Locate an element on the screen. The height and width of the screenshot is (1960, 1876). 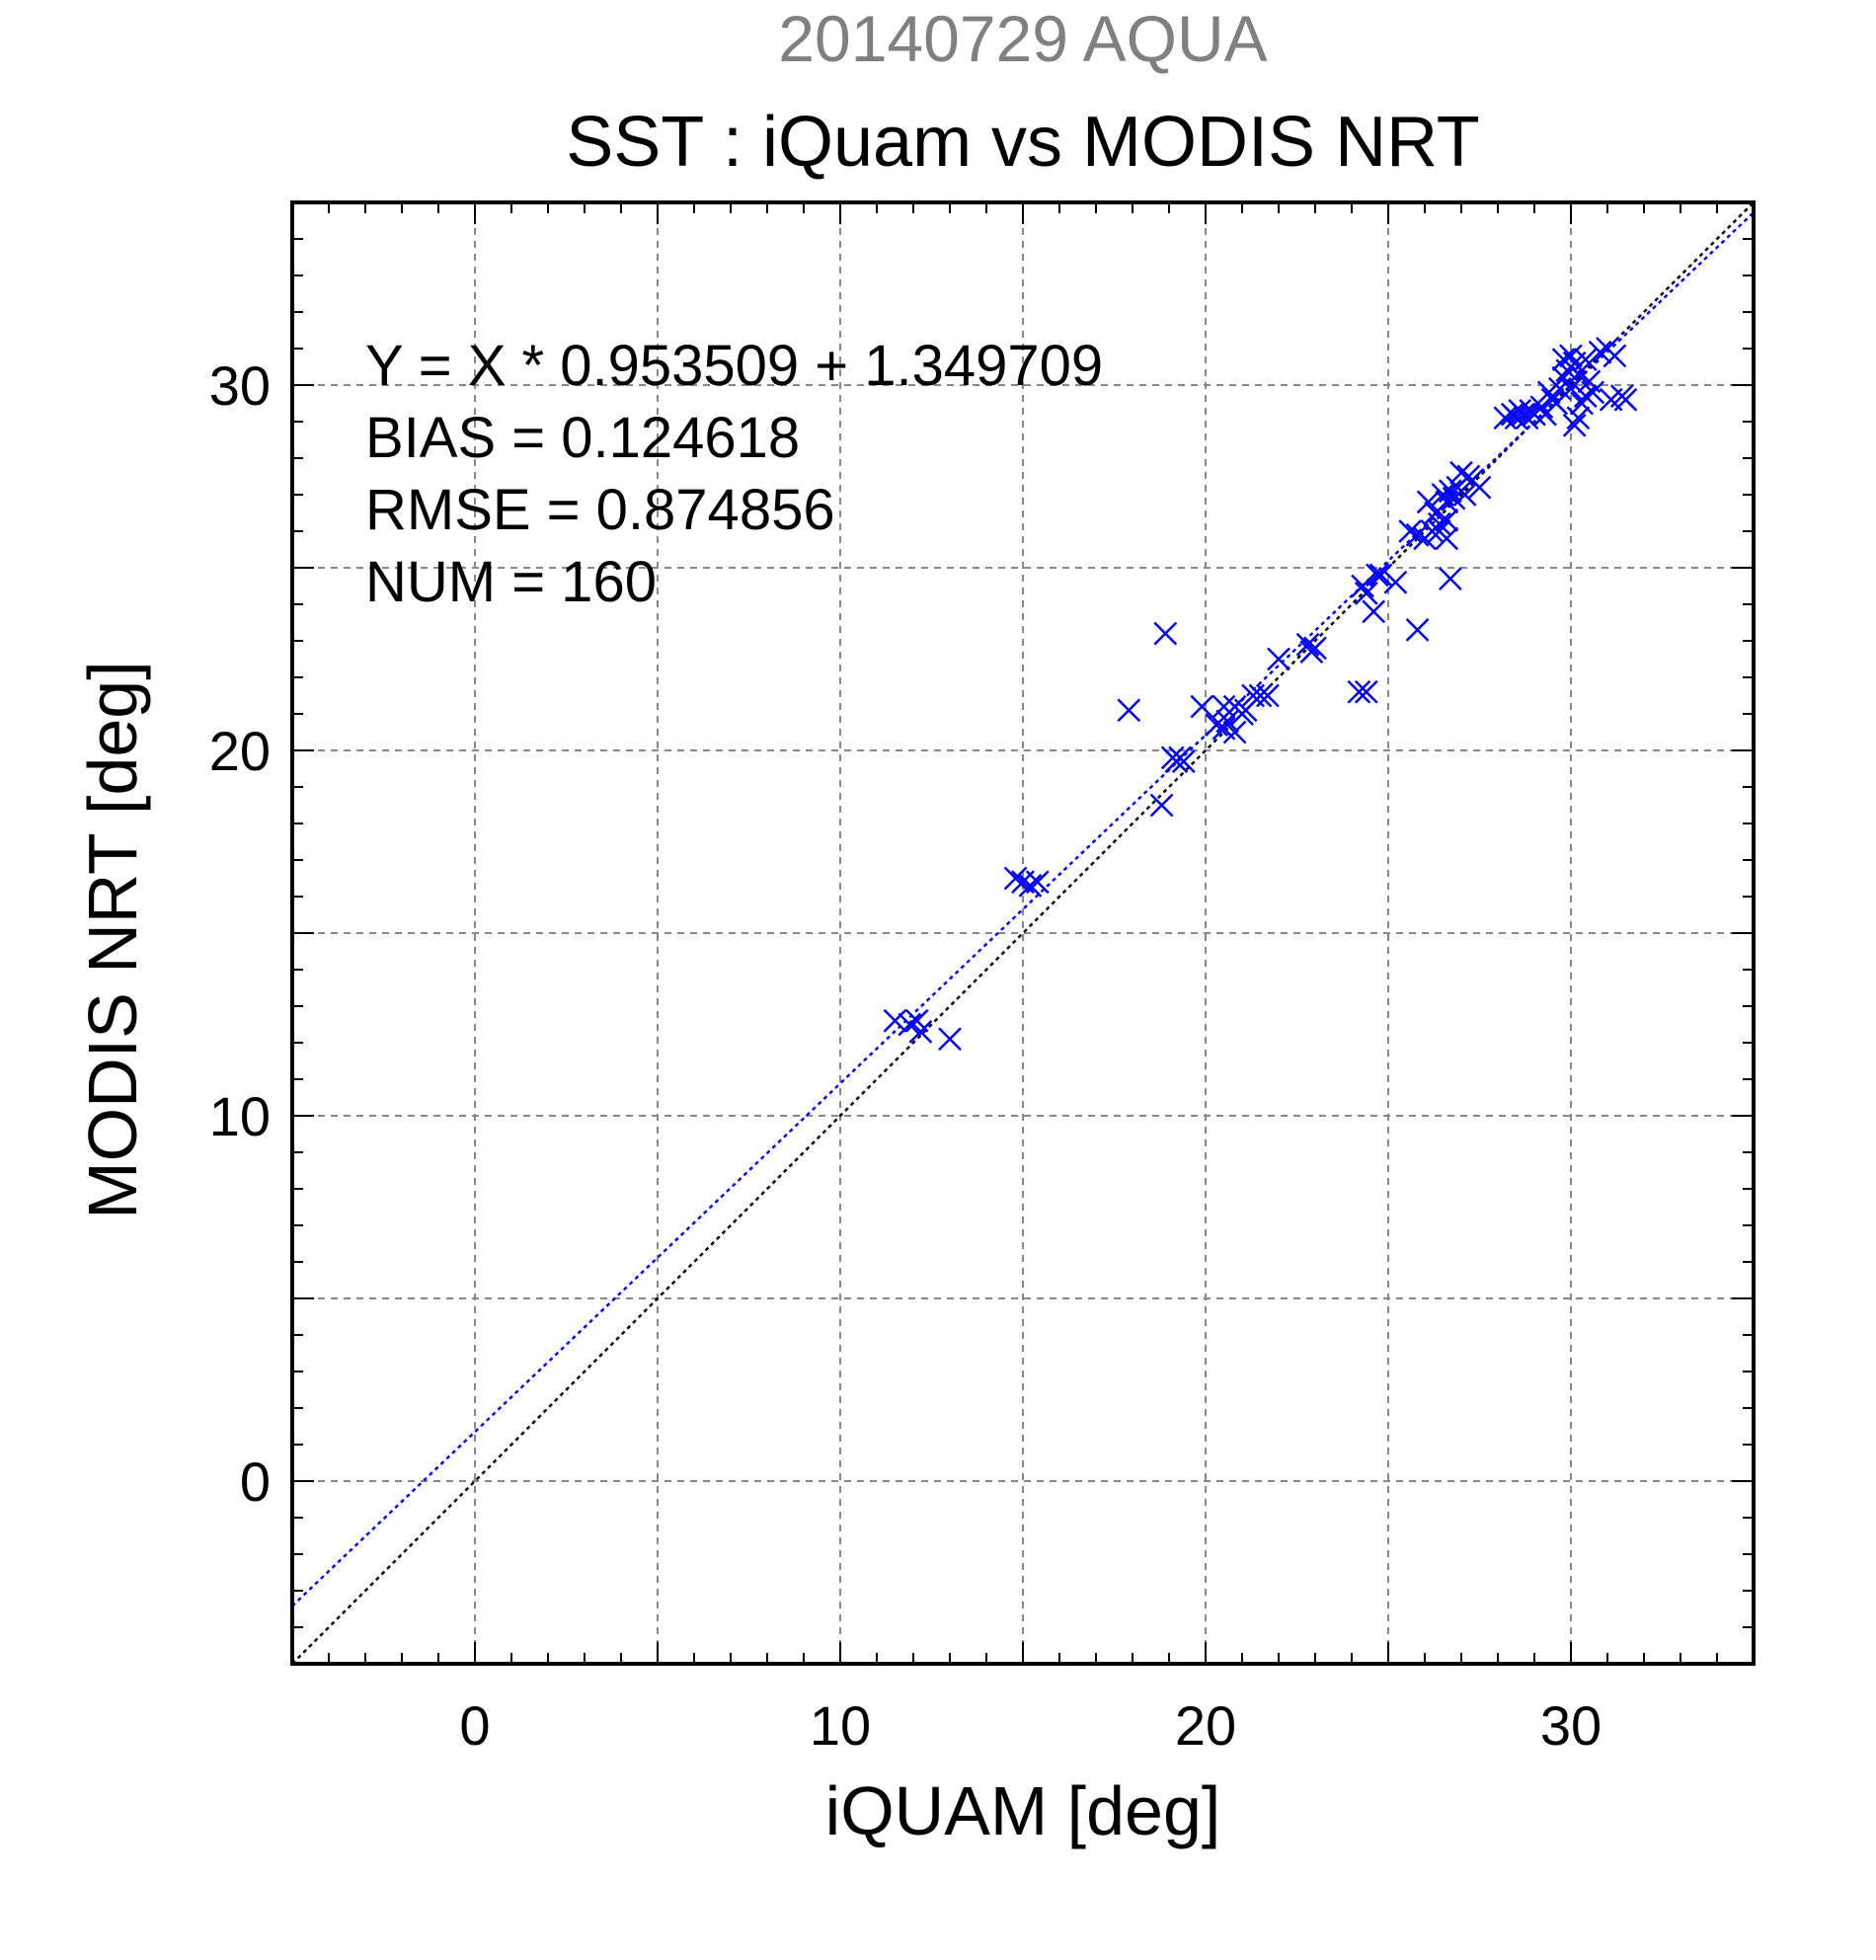
data-points is located at coordinates (1261, 695).